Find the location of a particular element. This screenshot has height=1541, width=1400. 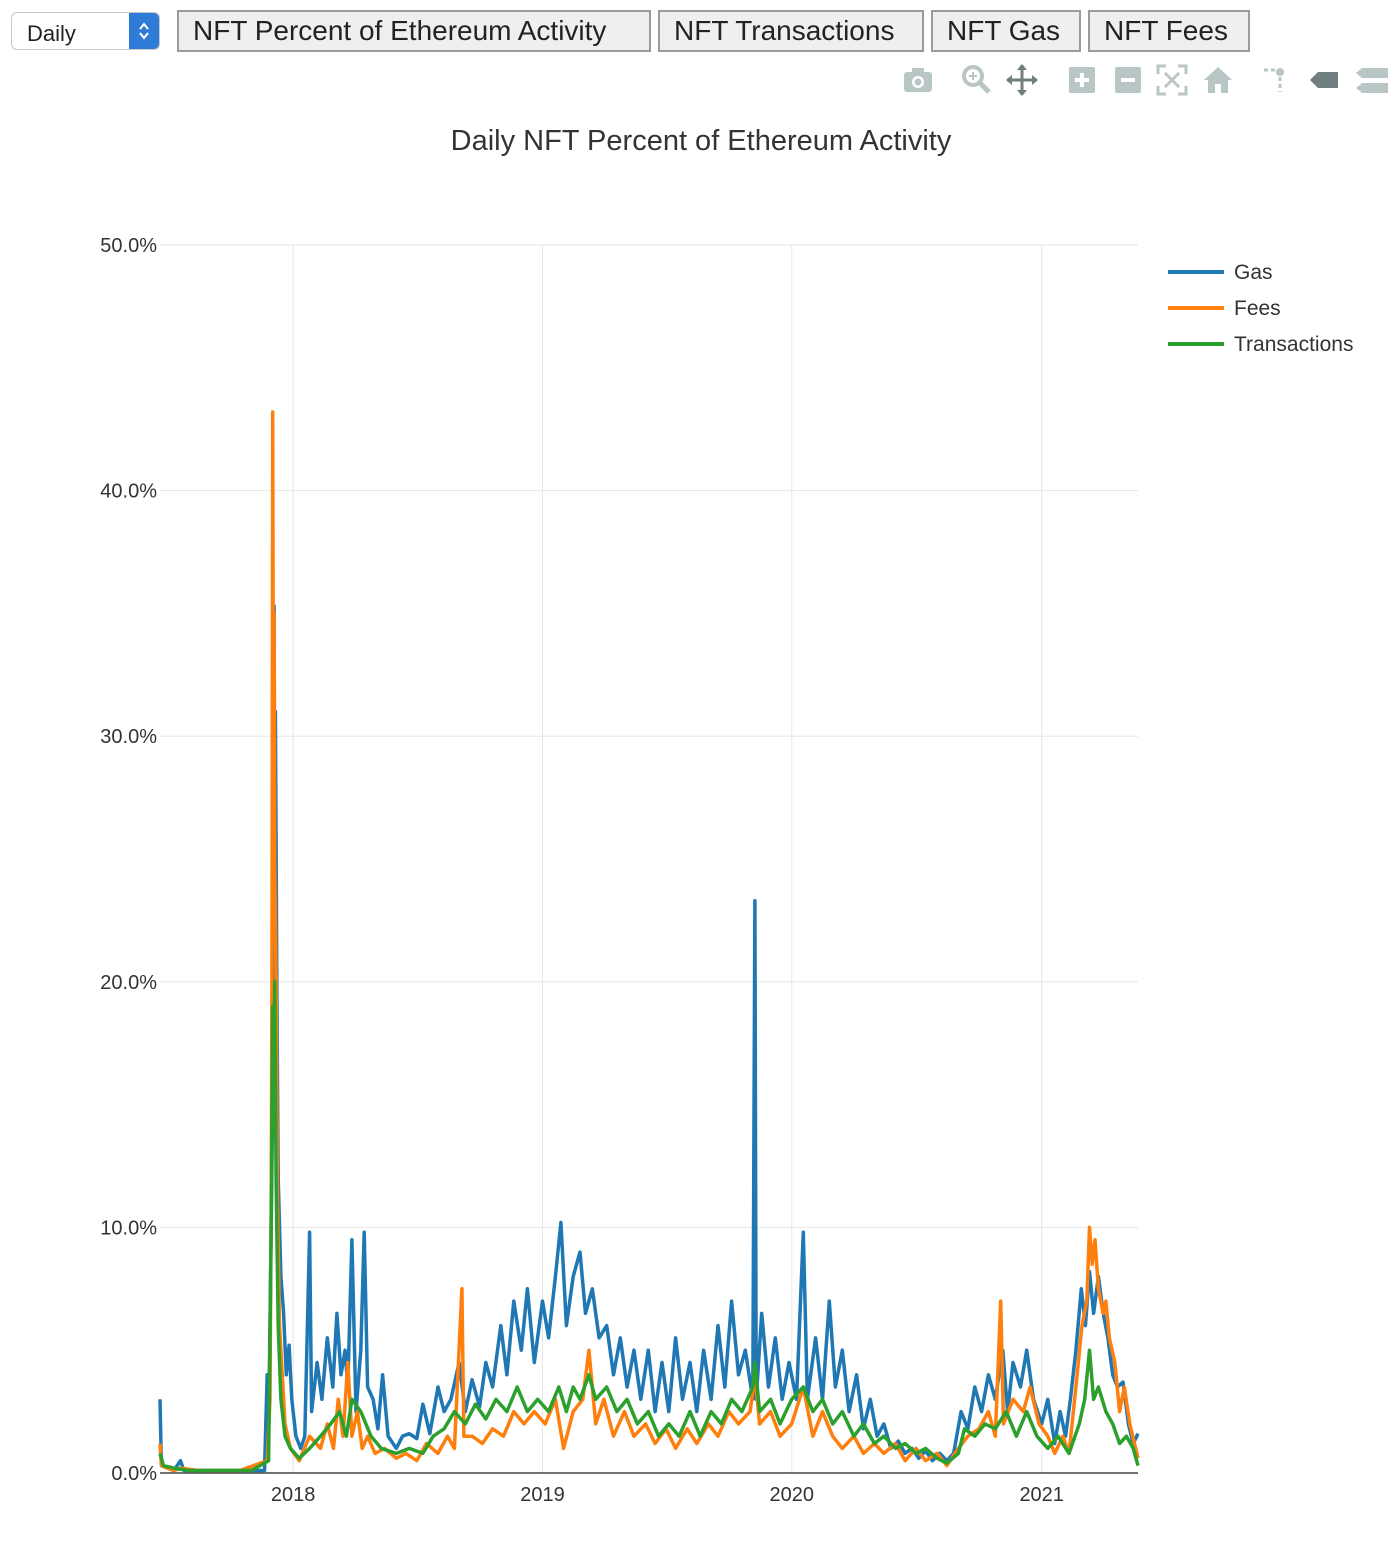

chart-title: Daily NFT Percent of Ethereum Activity is located at coordinates (701, 141).